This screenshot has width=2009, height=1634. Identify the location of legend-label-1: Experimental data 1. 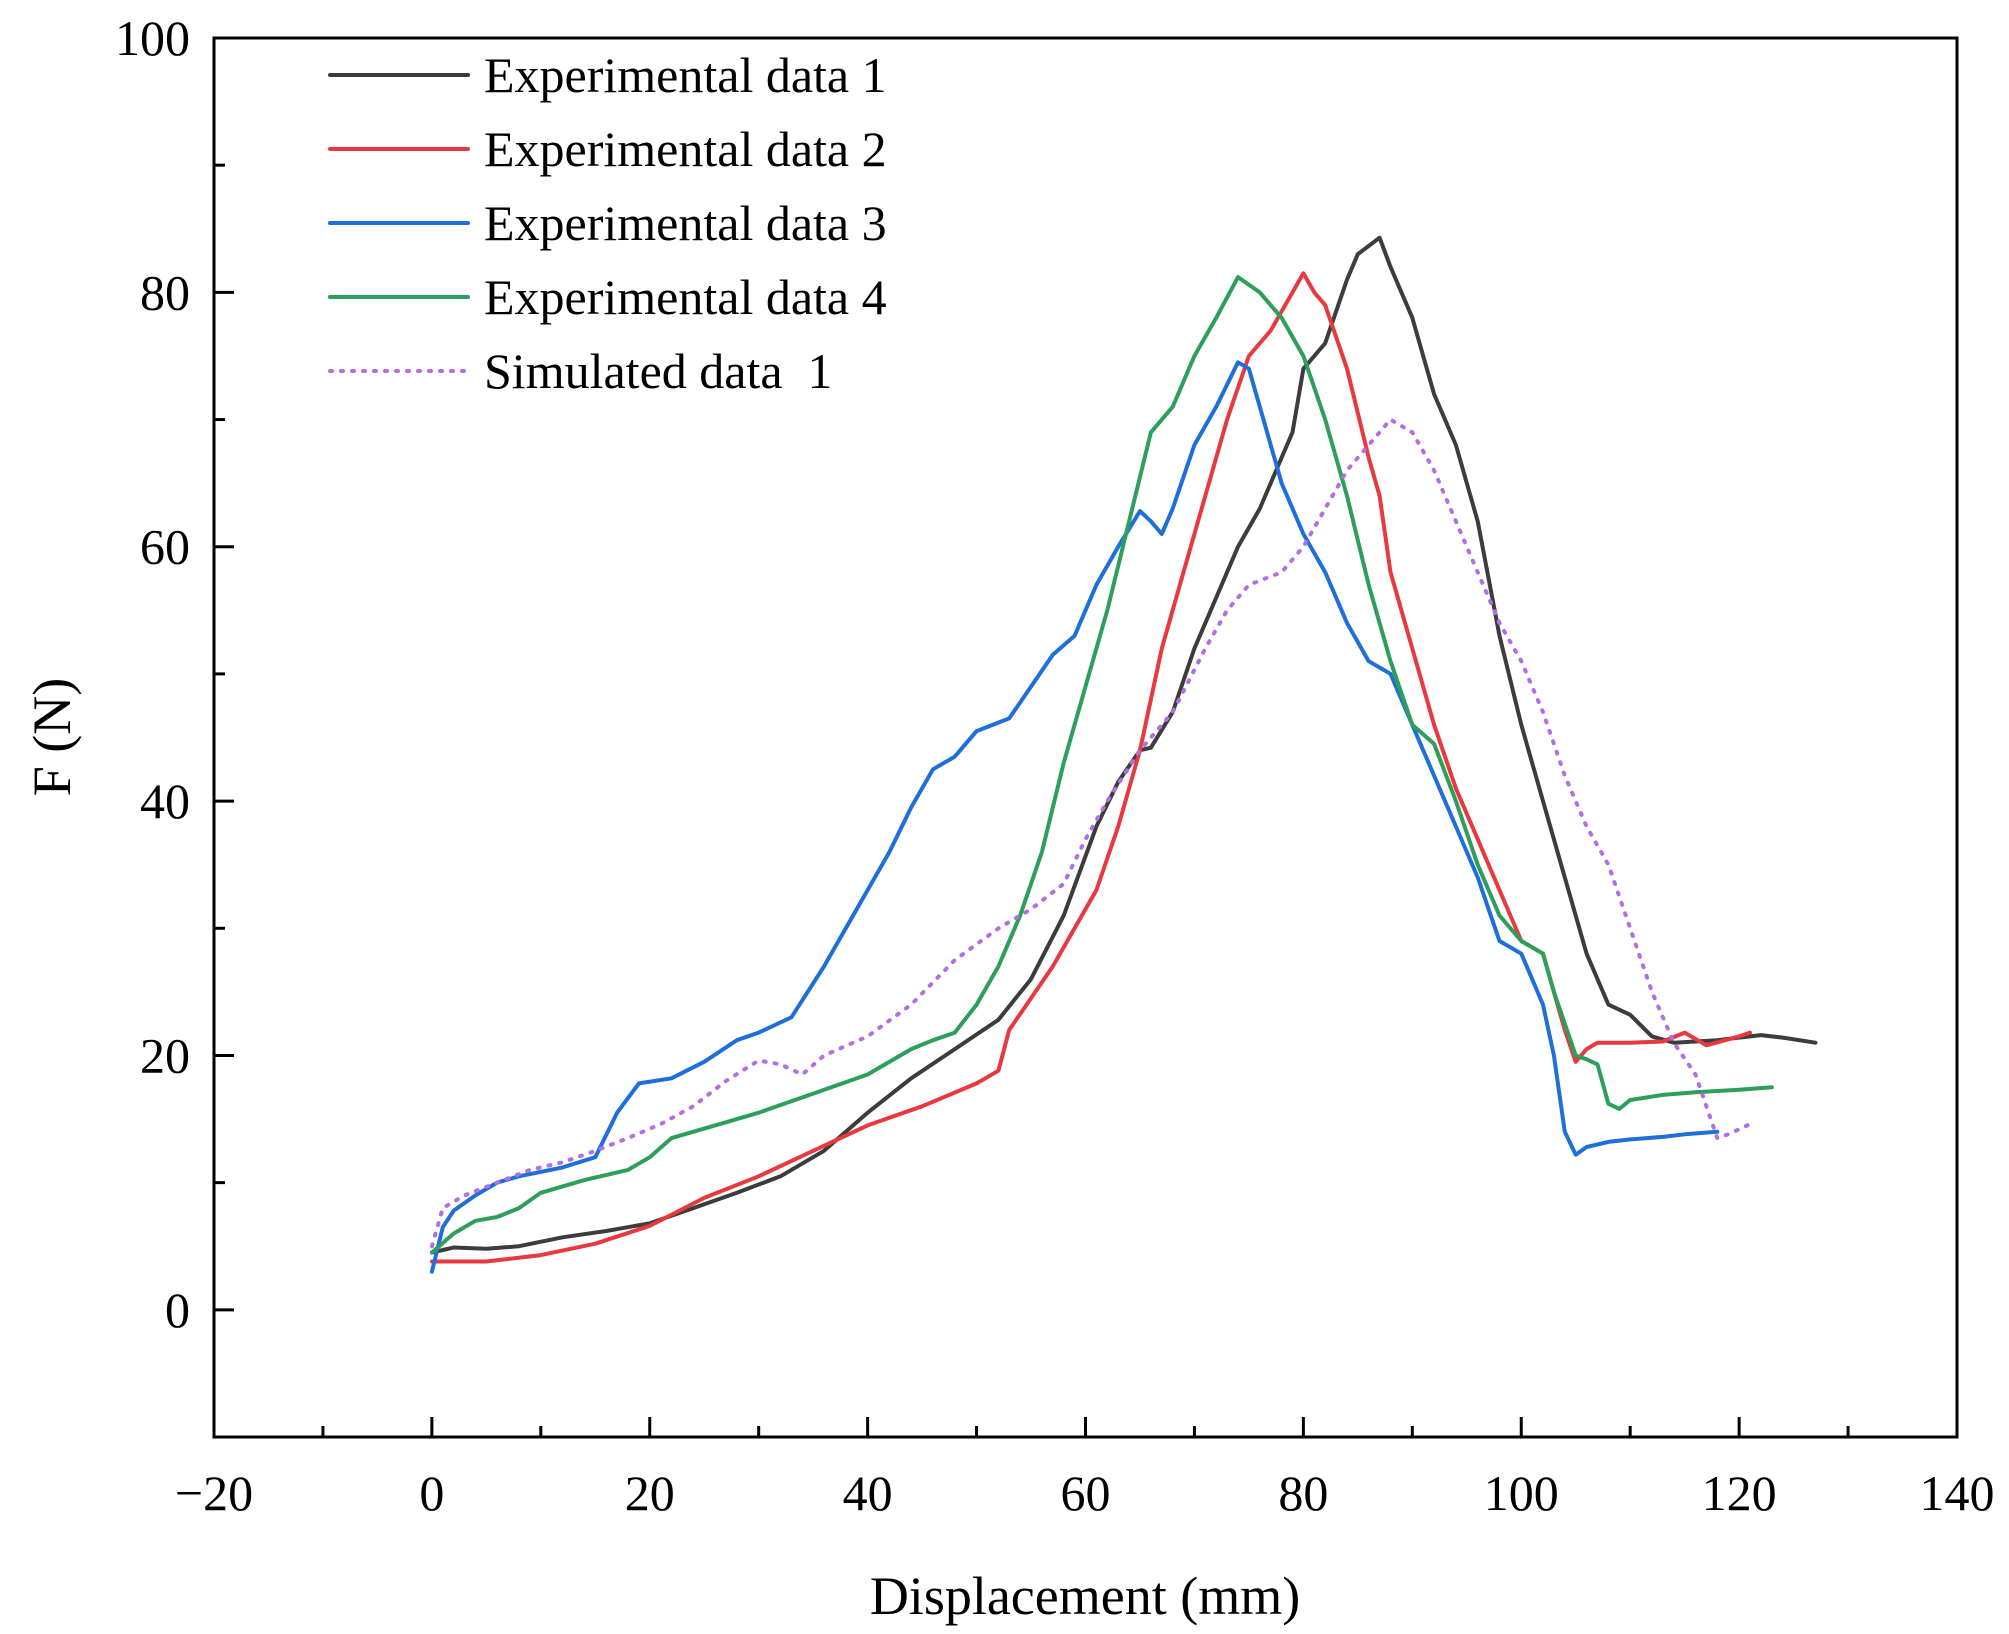
(685, 75).